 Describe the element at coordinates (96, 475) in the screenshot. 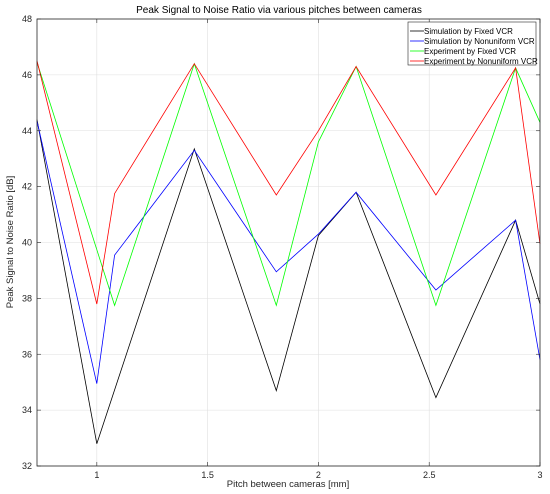

I see `x-tick-label: 1` at that location.